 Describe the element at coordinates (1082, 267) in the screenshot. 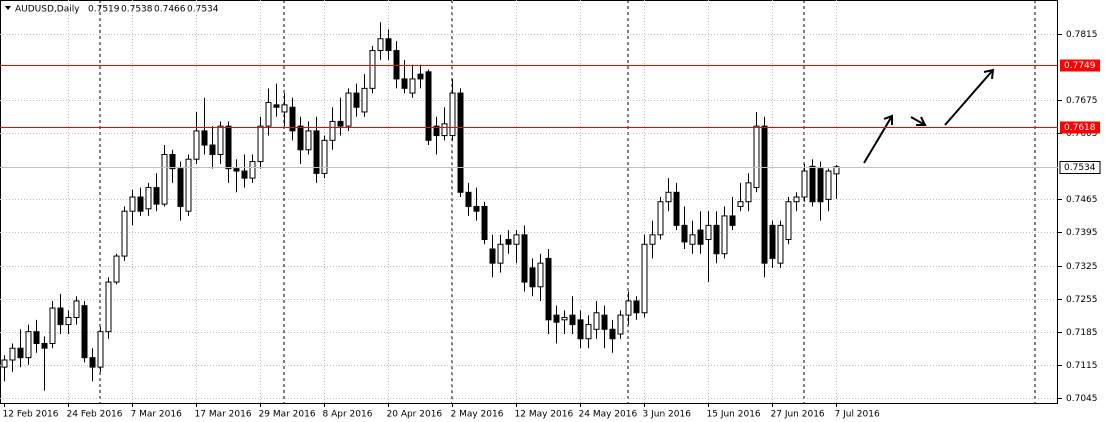

I see `y-tick-label: 0.7325` at that location.